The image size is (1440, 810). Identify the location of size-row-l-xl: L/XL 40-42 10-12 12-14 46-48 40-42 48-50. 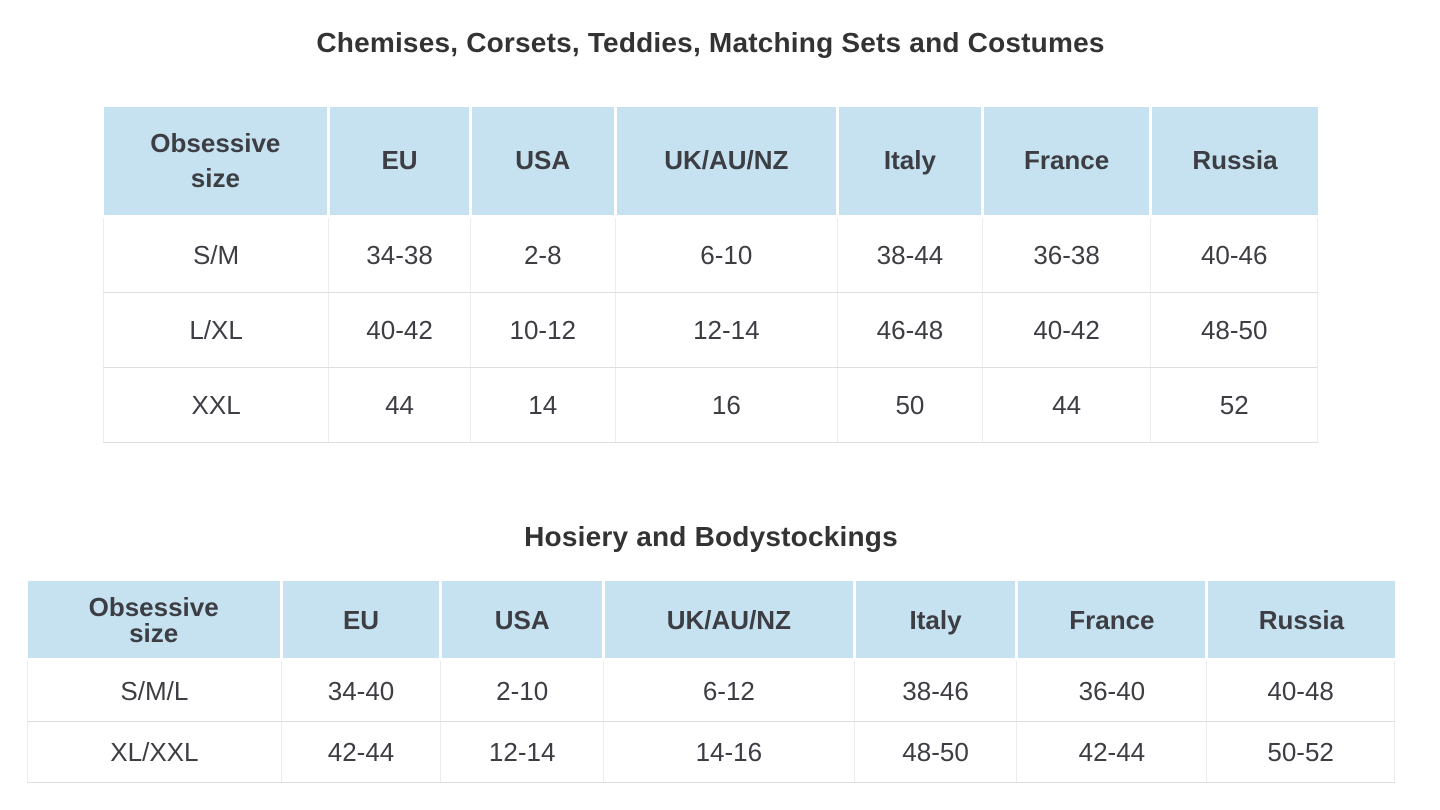
(710, 330).